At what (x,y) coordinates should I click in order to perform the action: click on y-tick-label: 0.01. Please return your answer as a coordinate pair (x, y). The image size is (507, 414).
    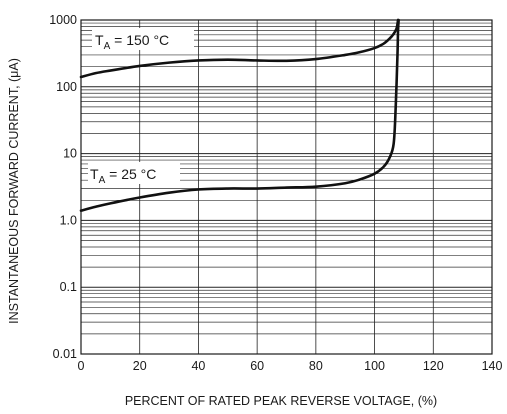
    Looking at the image, I should click on (65, 354).